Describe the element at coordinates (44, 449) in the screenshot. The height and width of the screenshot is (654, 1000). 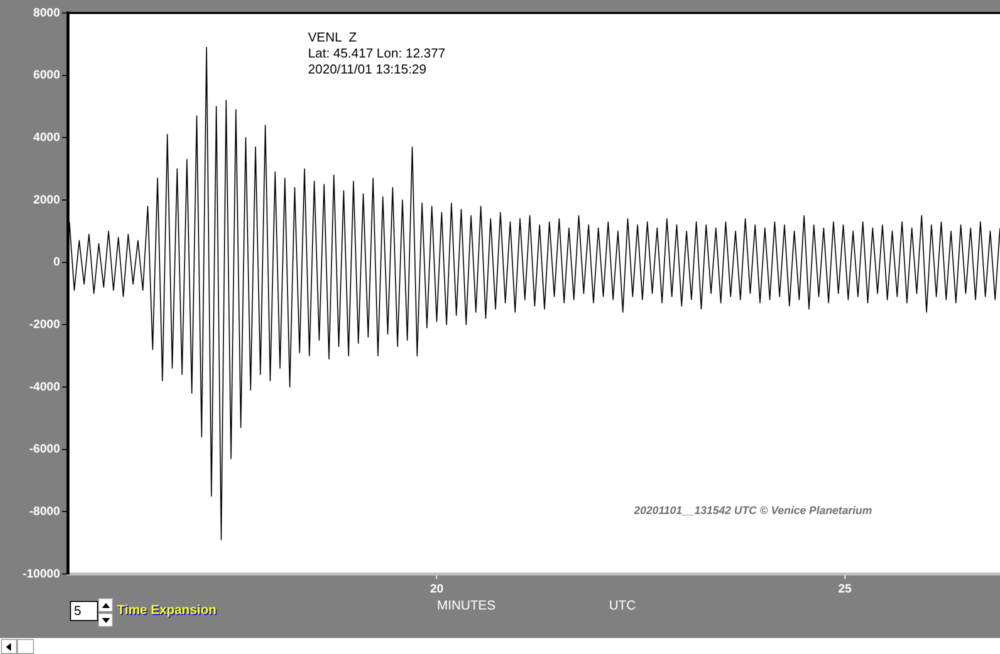
I see `y-tick-label: -6000` at that location.